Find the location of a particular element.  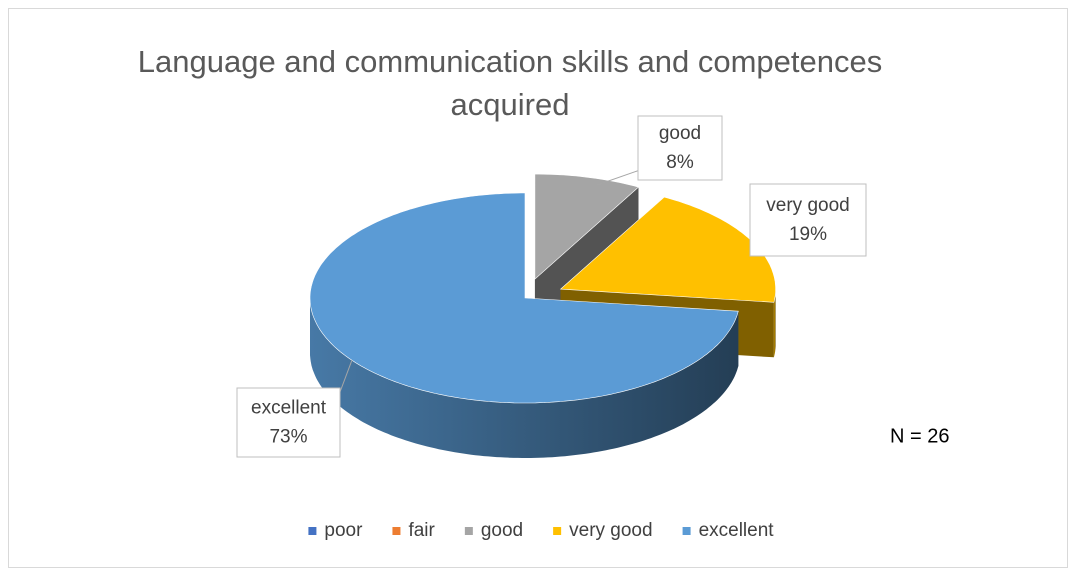

legend-label: excellent is located at coordinates (737, 530).